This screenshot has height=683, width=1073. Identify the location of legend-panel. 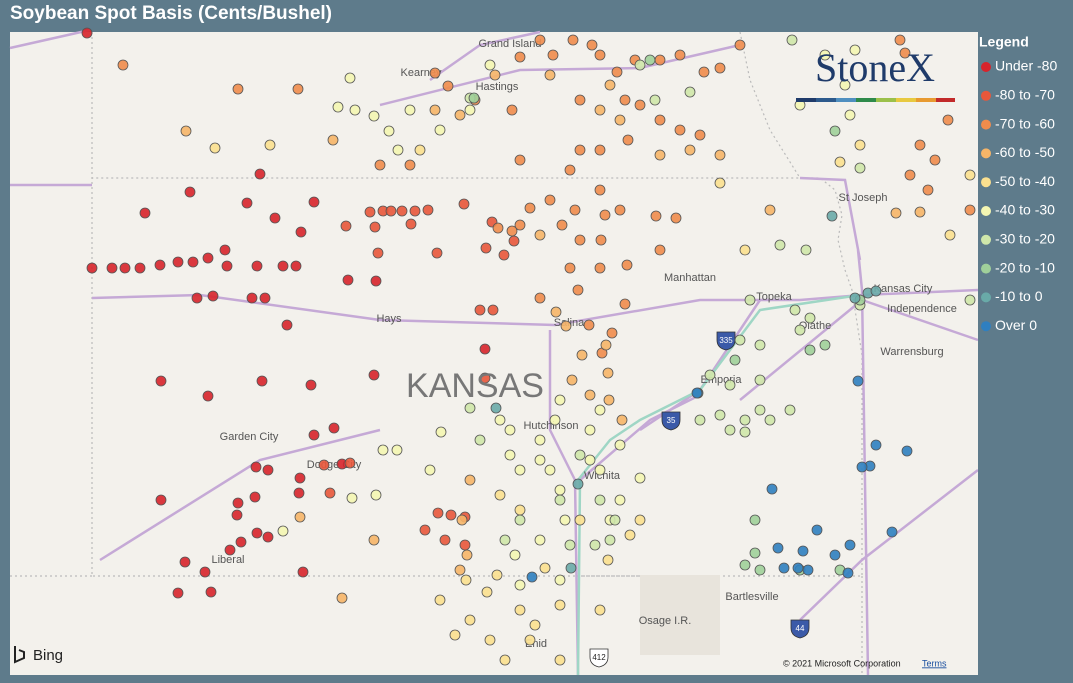
(1025, 357).